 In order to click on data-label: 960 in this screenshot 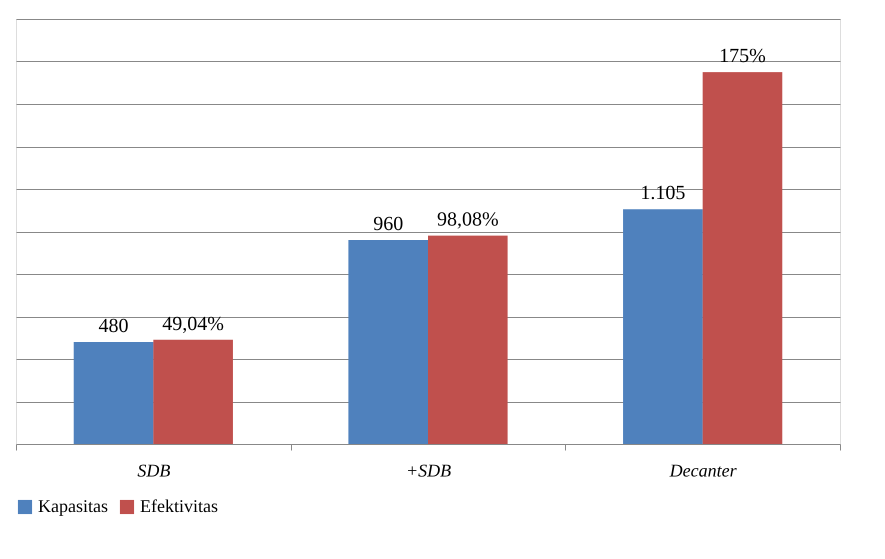, I will do `click(388, 224)`.